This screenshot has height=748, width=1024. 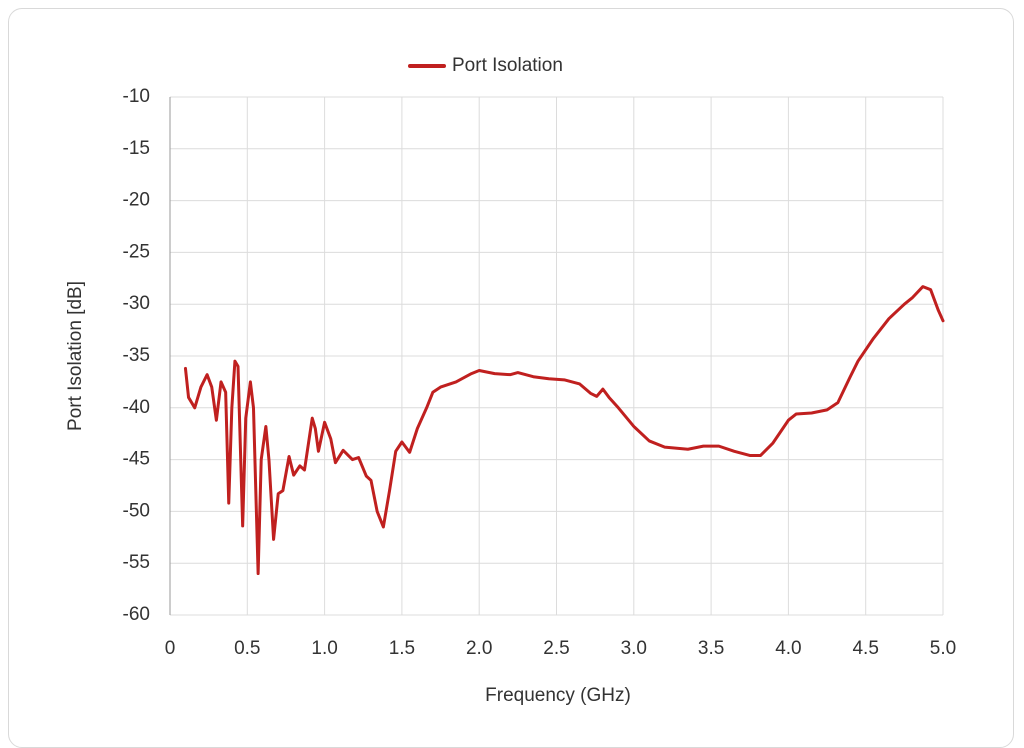 I want to click on x-tick-label: 0.5, so click(x=247, y=648).